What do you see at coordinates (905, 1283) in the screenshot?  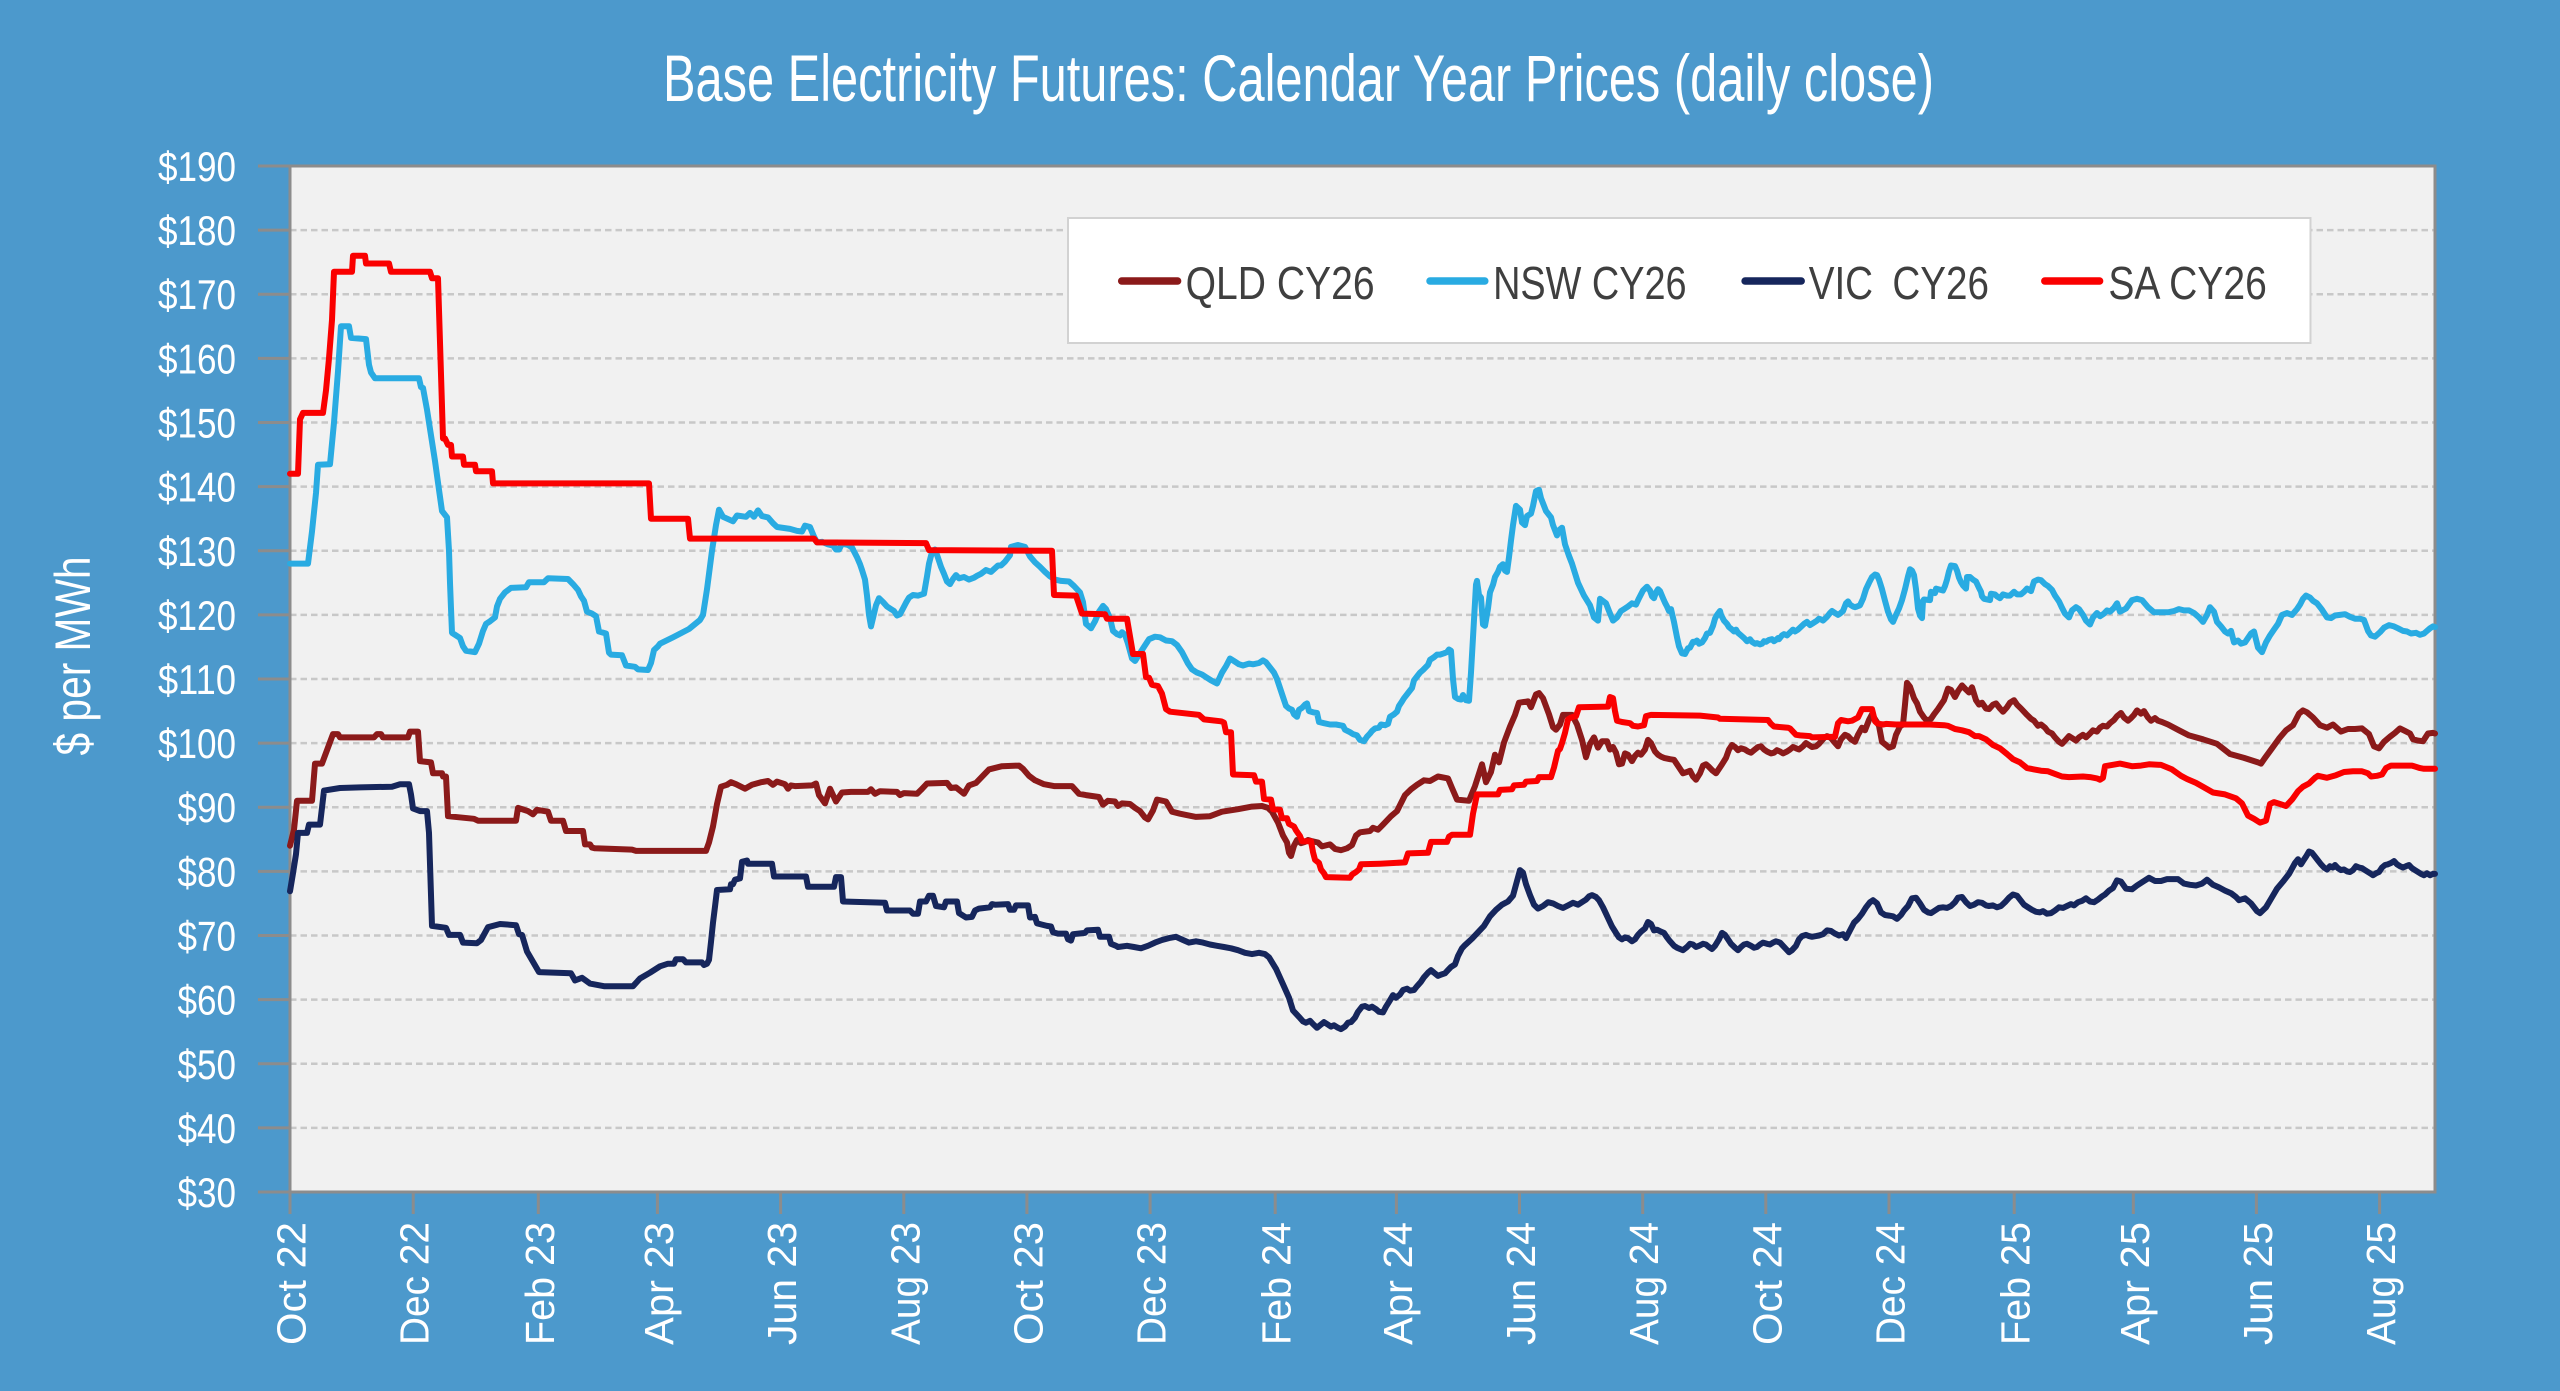 I see `svg-text: Aug 23` at bounding box center [905, 1283].